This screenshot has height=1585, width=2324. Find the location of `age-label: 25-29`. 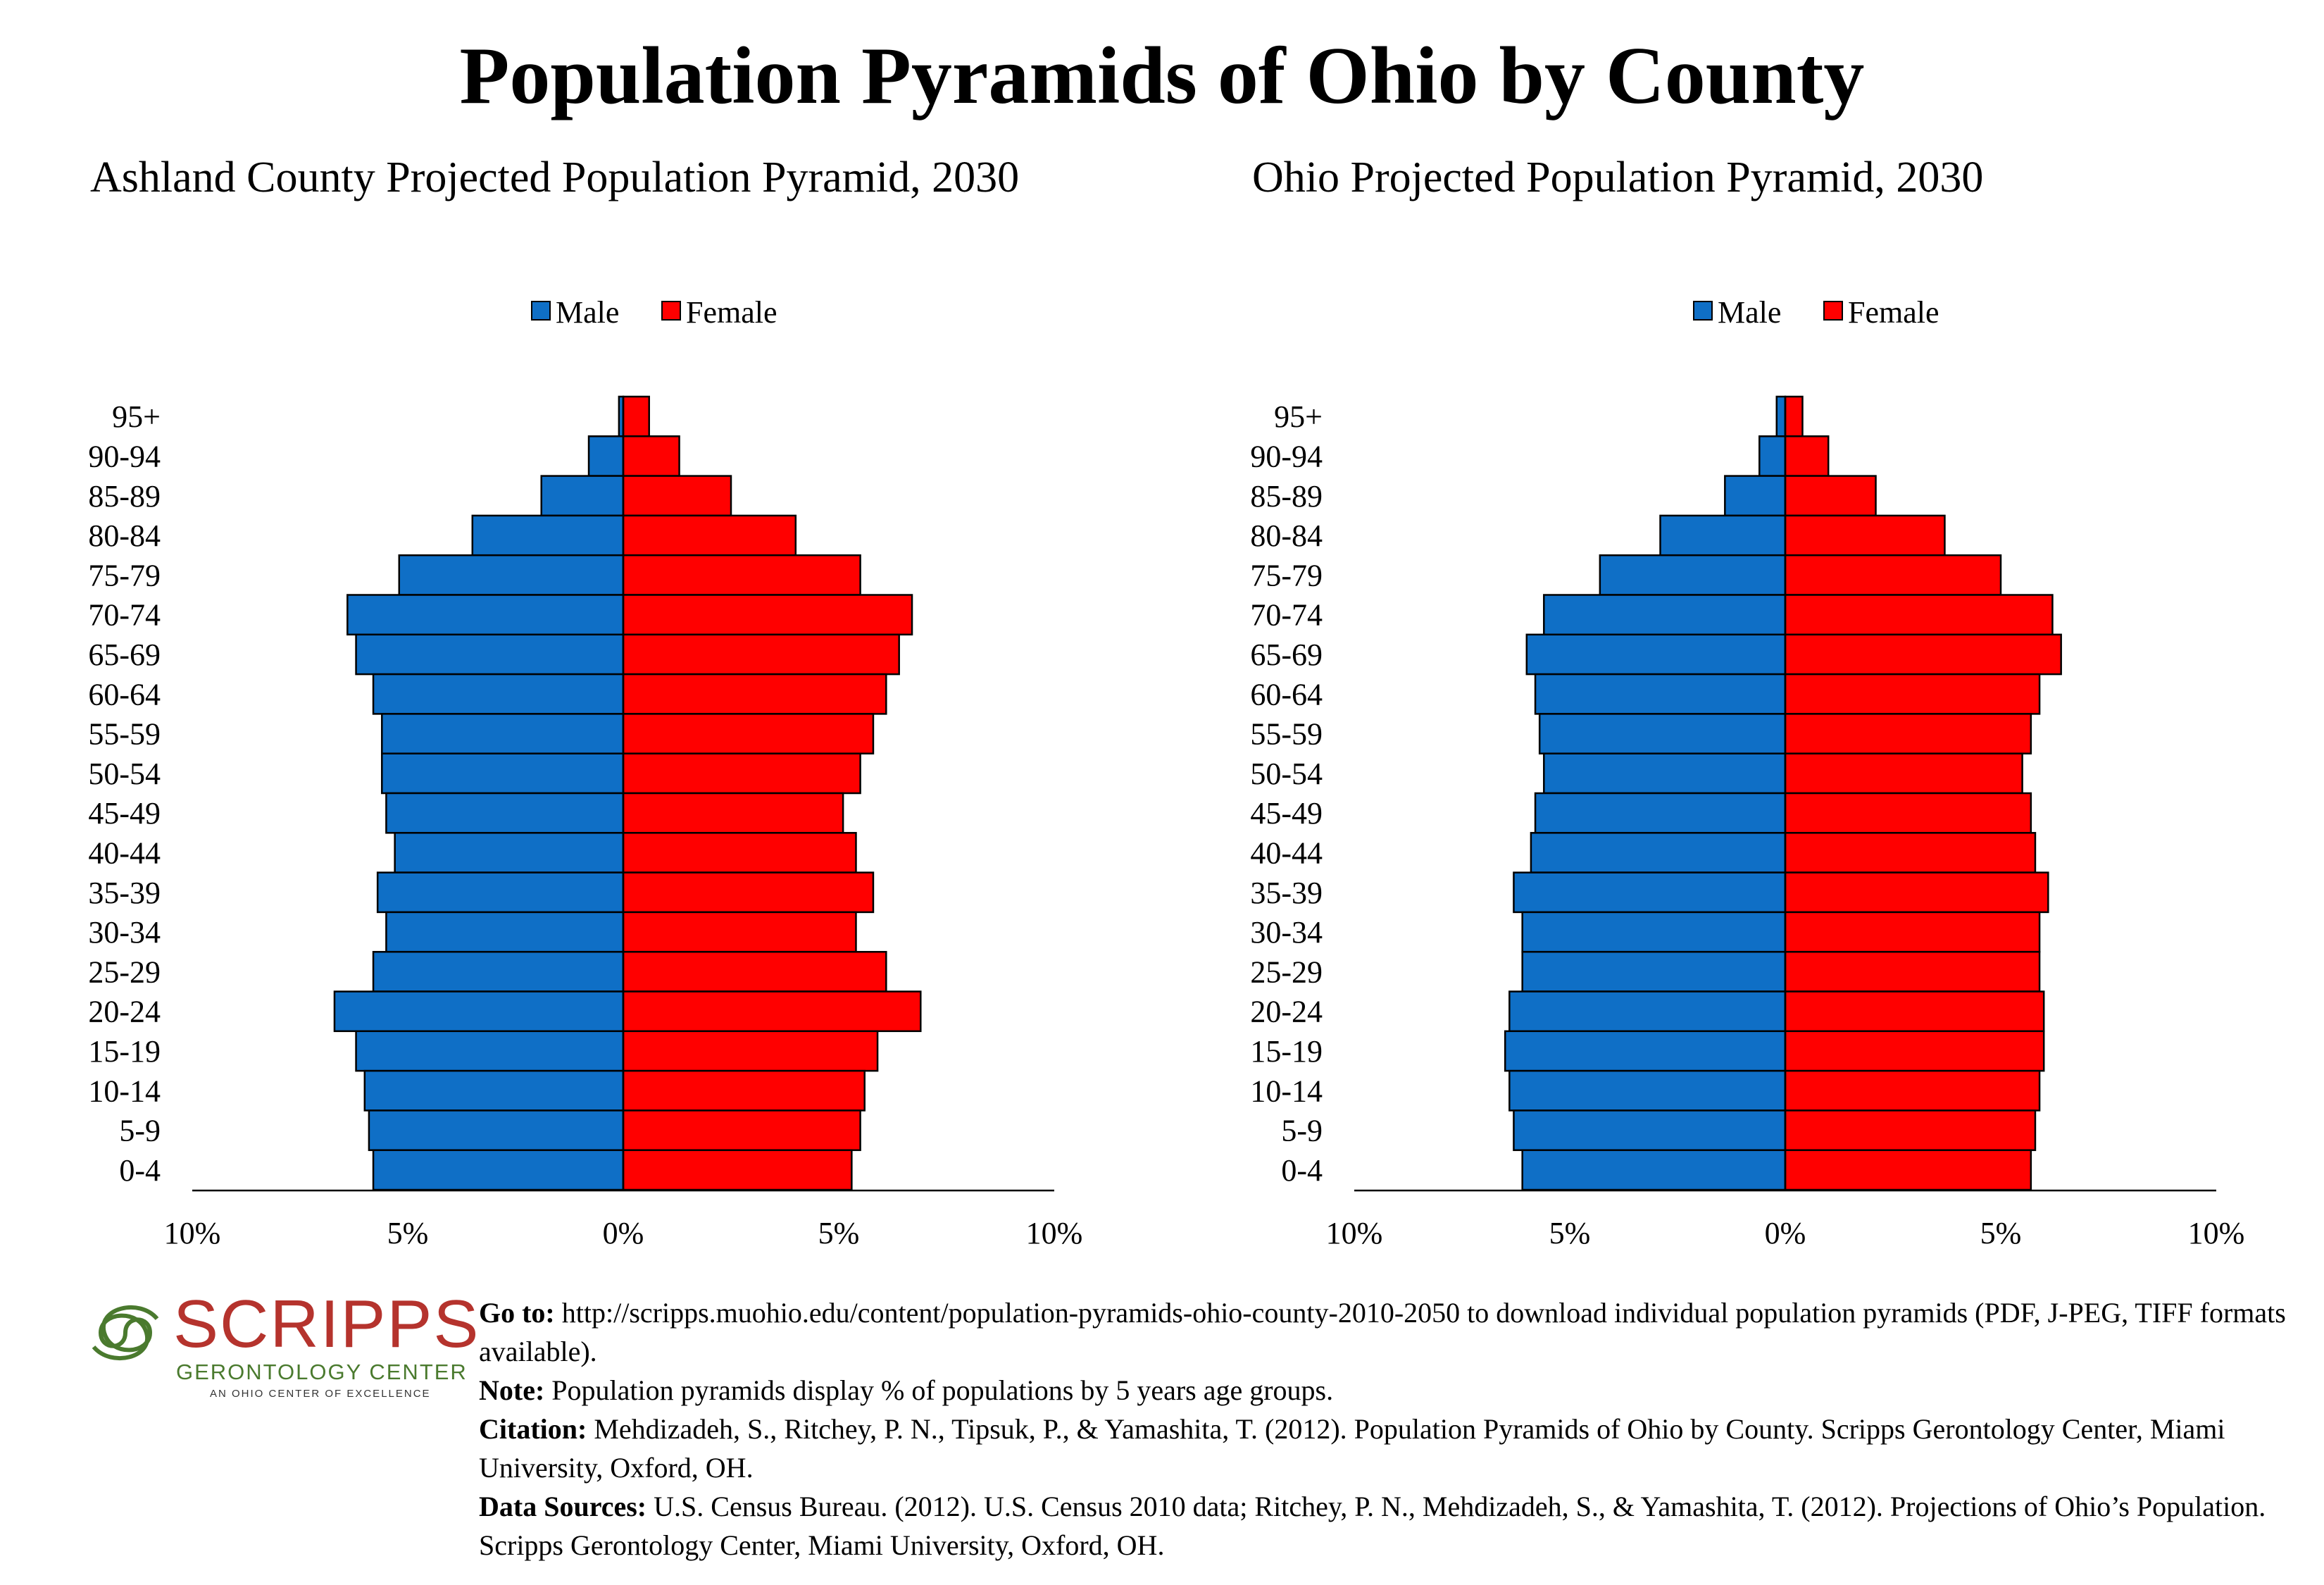

age-label: 25-29 is located at coordinates (125, 972).